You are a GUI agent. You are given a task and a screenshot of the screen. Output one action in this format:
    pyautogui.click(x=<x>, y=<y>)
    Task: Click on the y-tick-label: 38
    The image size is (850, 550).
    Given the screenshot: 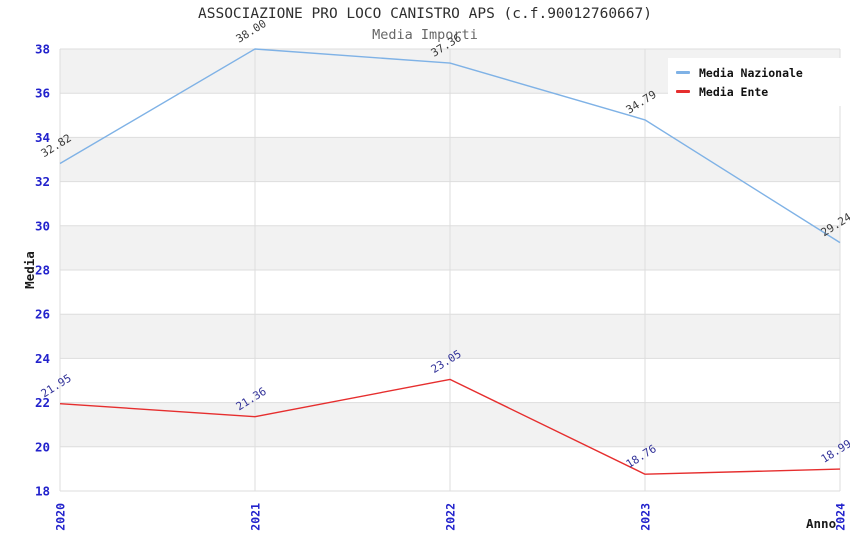 What is the action you would take?
    pyautogui.click(x=42, y=49)
    